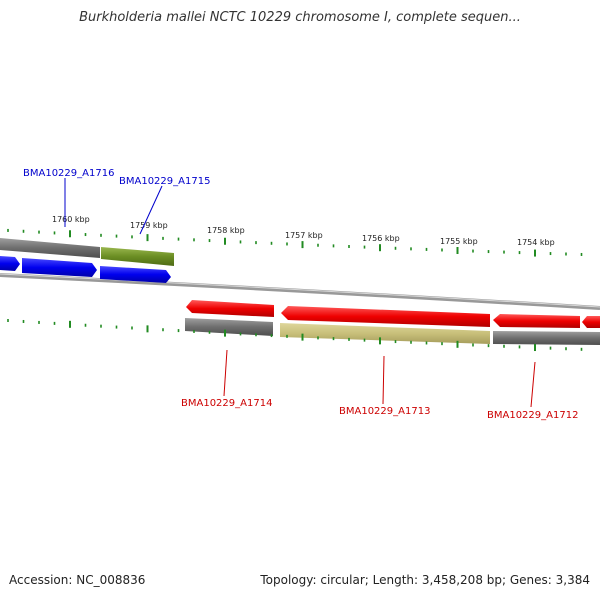  I want to click on gene-bar-a1713-outer, so click(385, 333).